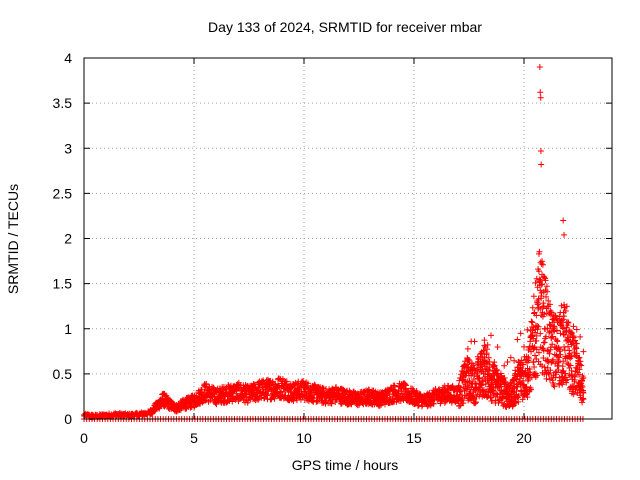  What do you see at coordinates (345, 465) in the screenshot?
I see `x-axis-label: GPS time / hours` at bounding box center [345, 465].